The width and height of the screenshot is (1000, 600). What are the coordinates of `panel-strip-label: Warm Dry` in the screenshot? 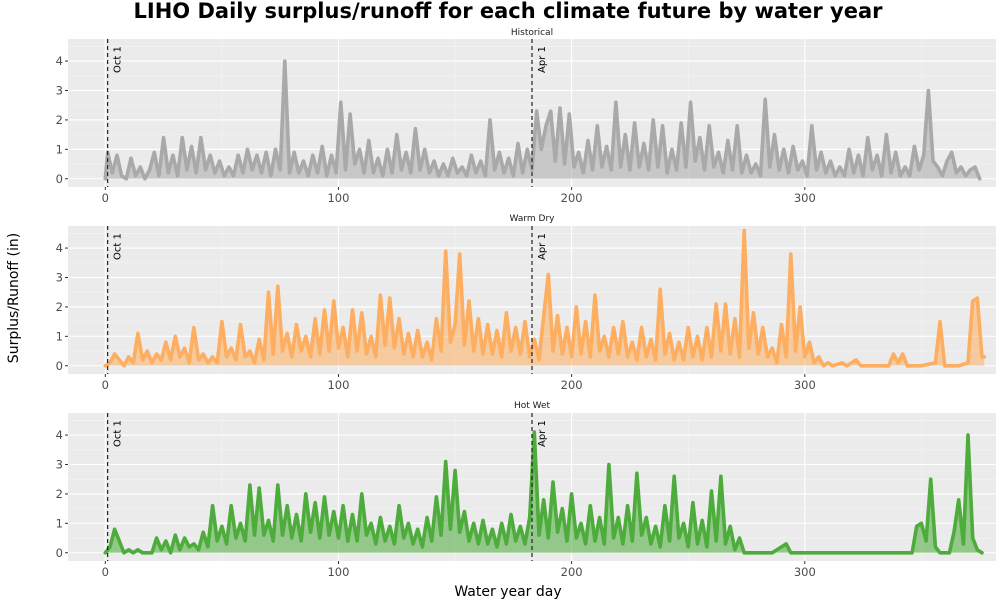 It's located at (533, 219).